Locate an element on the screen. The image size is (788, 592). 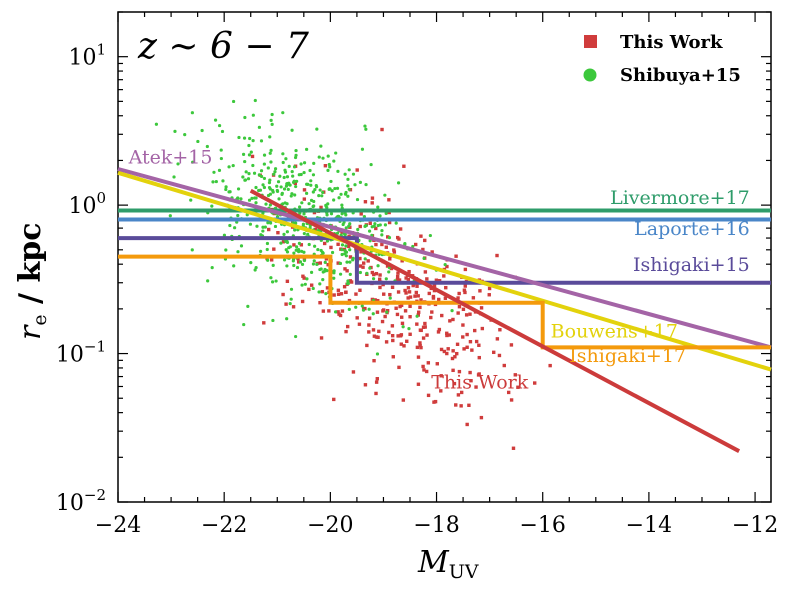
legend-label-shibuya: Shibuya+15 is located at coordinates (680, 75).